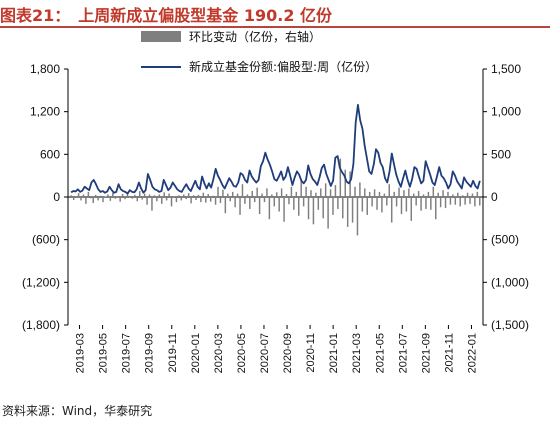 This screenshot has height=421, width=550. What do you see at coordinates (77, 411) in the screenshot?
I see `source-note: 资料来源：Wind，华泰研究` at bounding box center [77, 411].